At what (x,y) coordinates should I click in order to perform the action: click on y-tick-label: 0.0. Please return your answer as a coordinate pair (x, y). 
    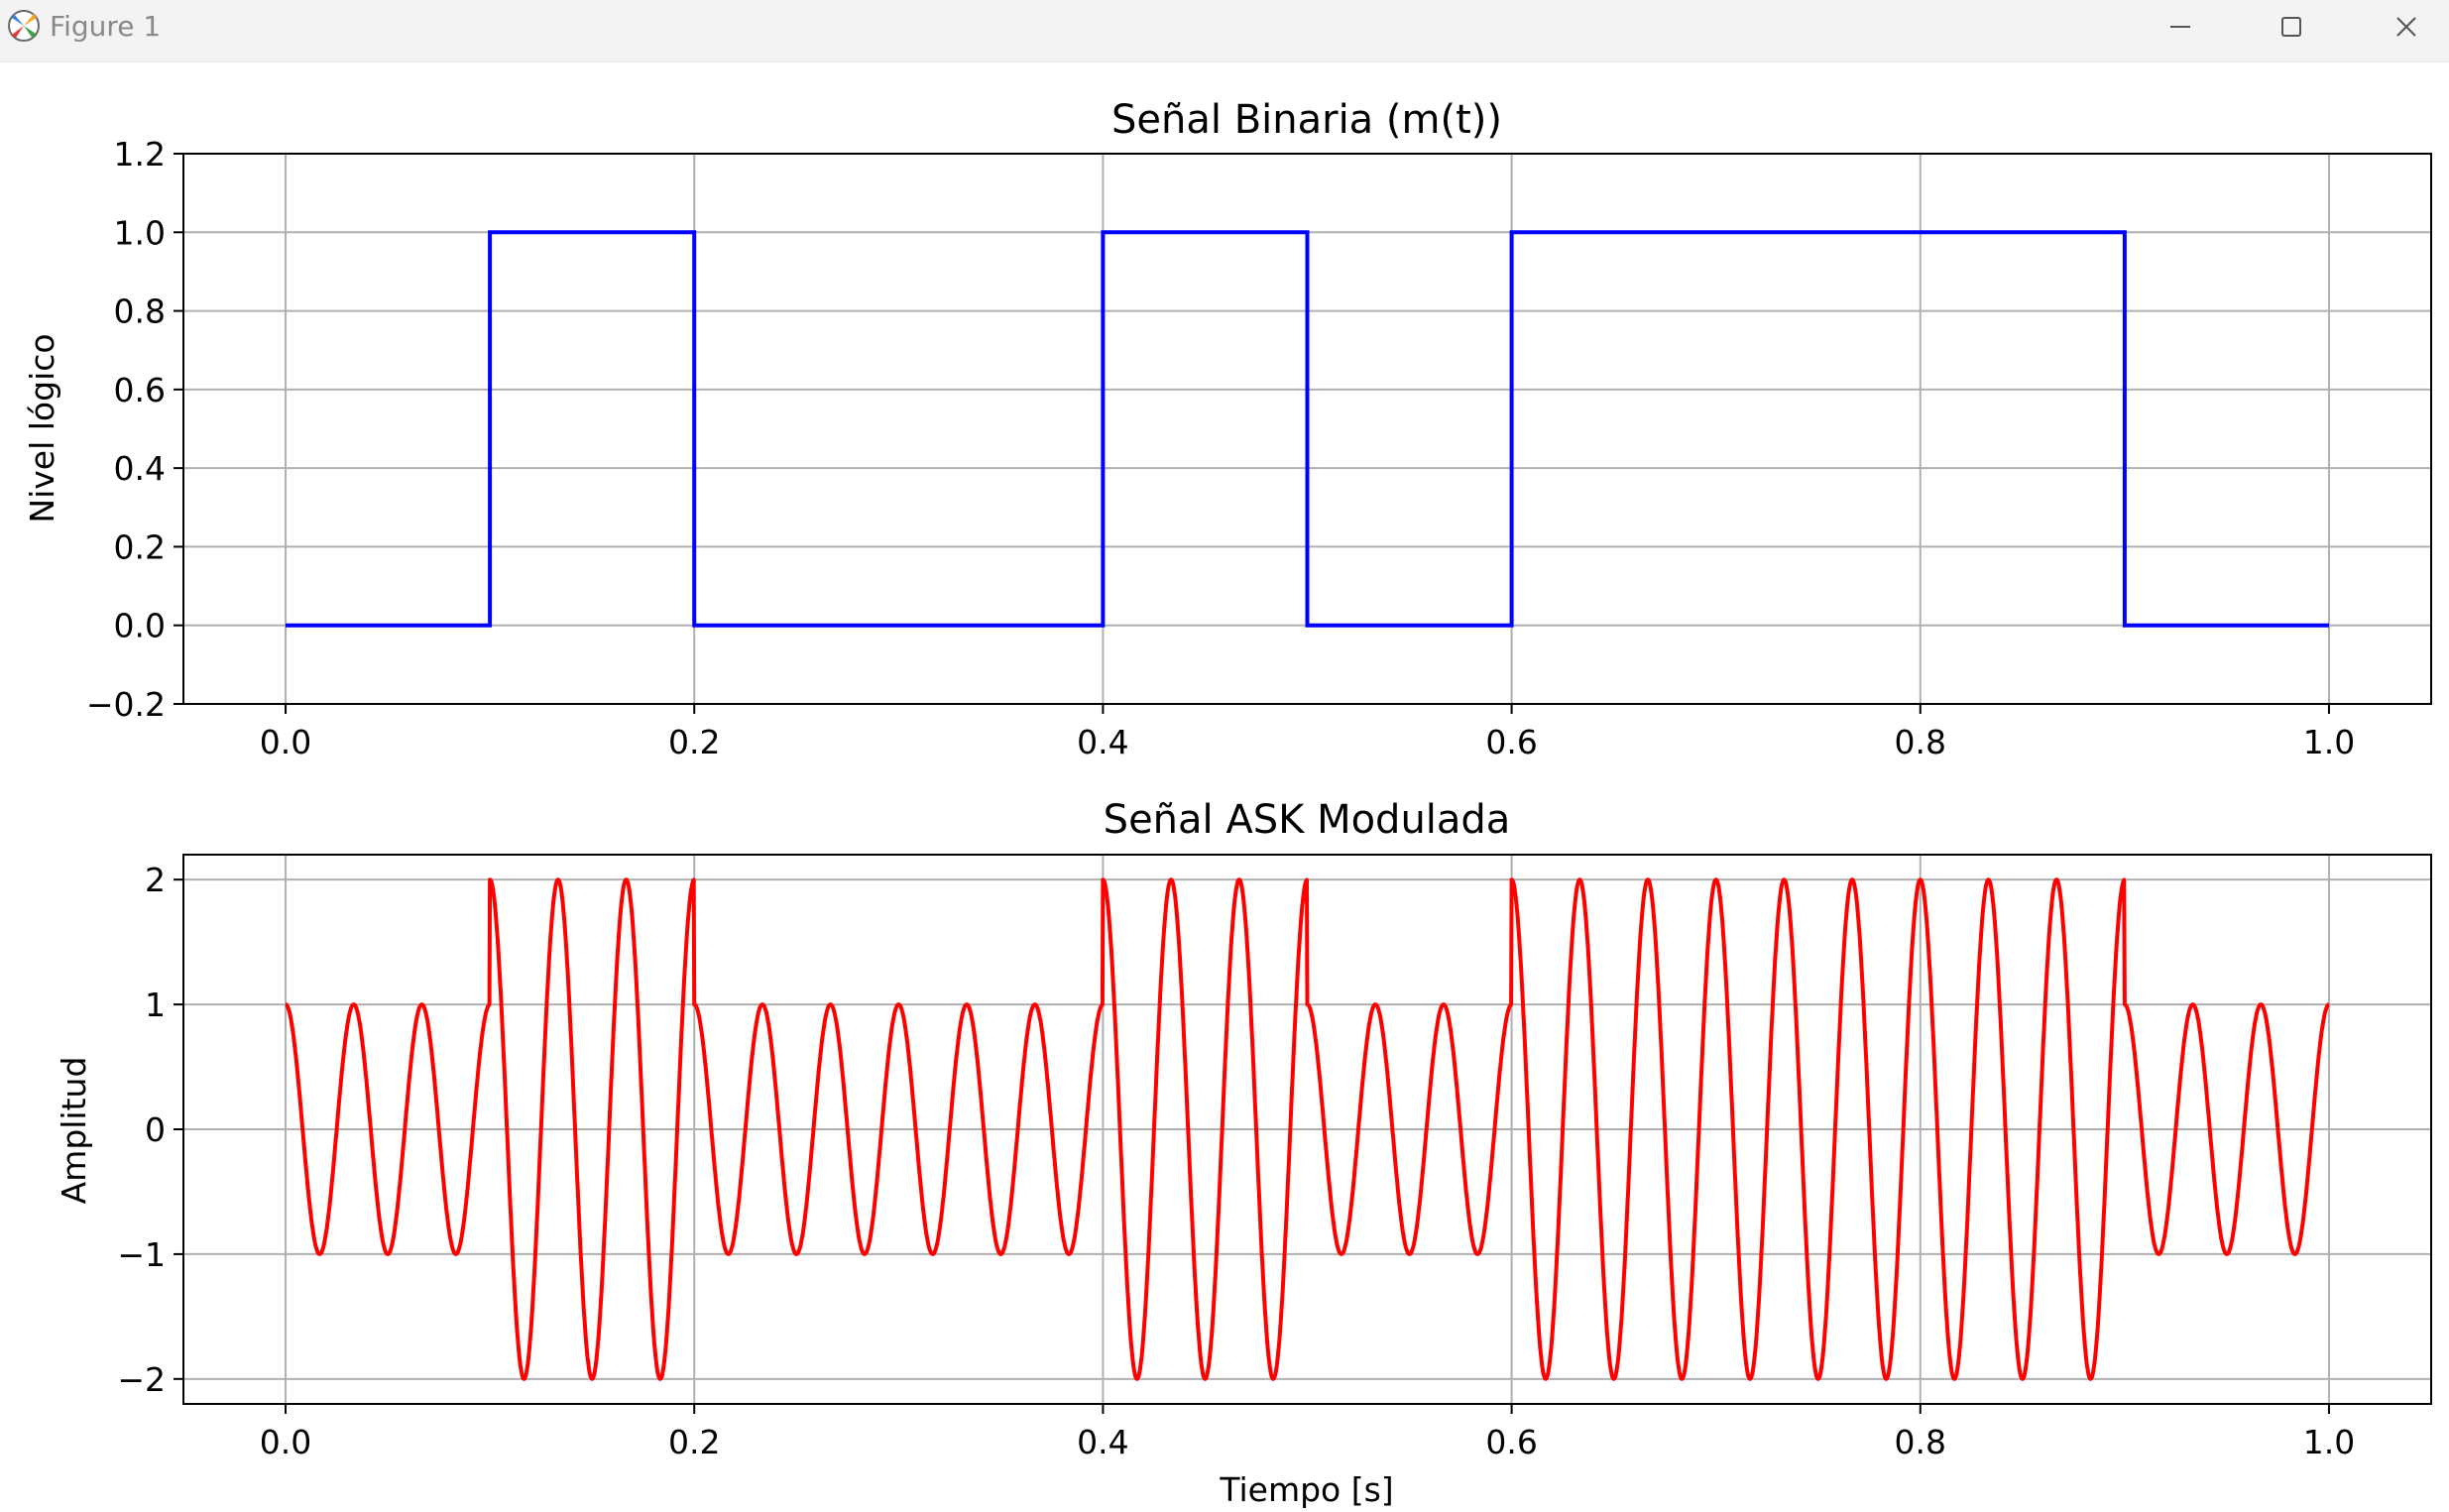
    Looking at the image, I should click on (140, 626).